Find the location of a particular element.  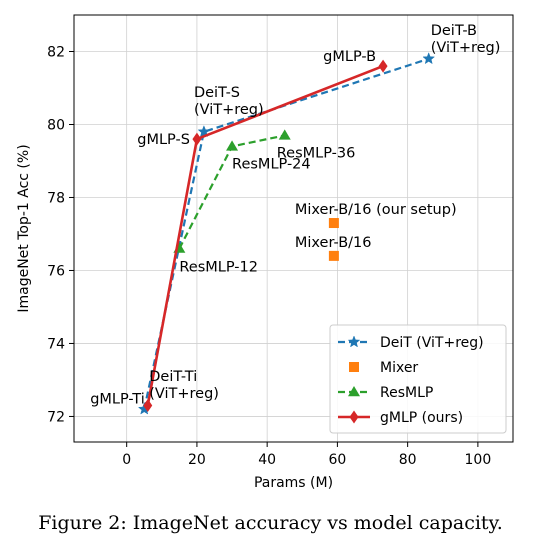

point-label: gMLP-B is located at coordinates (349, 57).